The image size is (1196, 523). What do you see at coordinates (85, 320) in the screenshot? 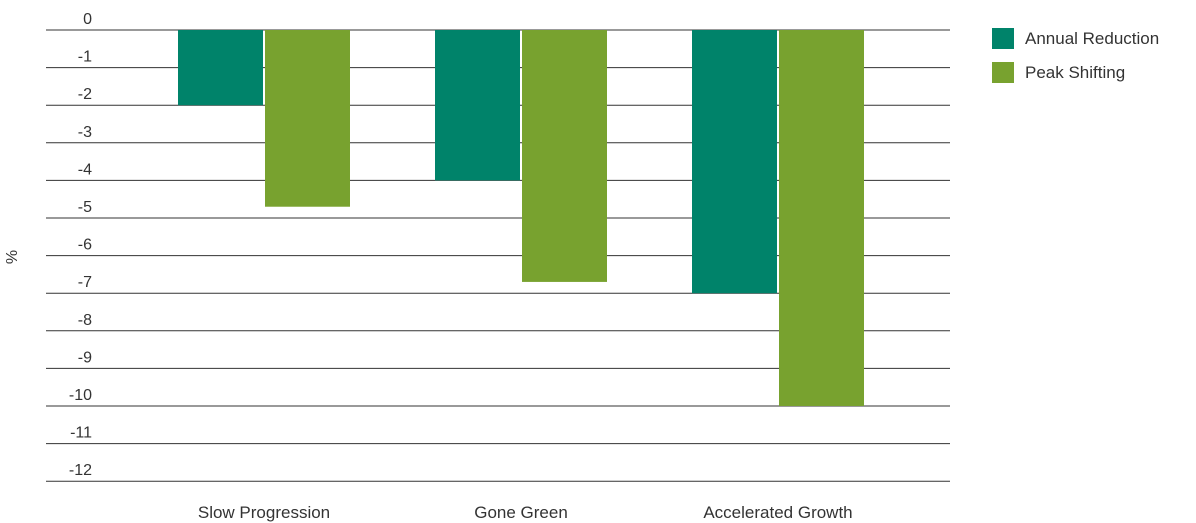
I see `y-tick-label: -8` at bounding box center [85, 320].